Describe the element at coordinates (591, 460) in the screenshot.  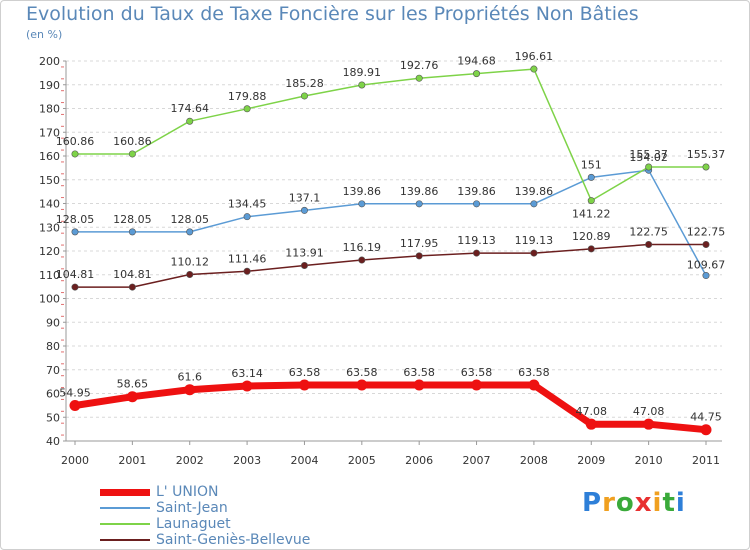
I see `x-tick-label: 2009` at that location.